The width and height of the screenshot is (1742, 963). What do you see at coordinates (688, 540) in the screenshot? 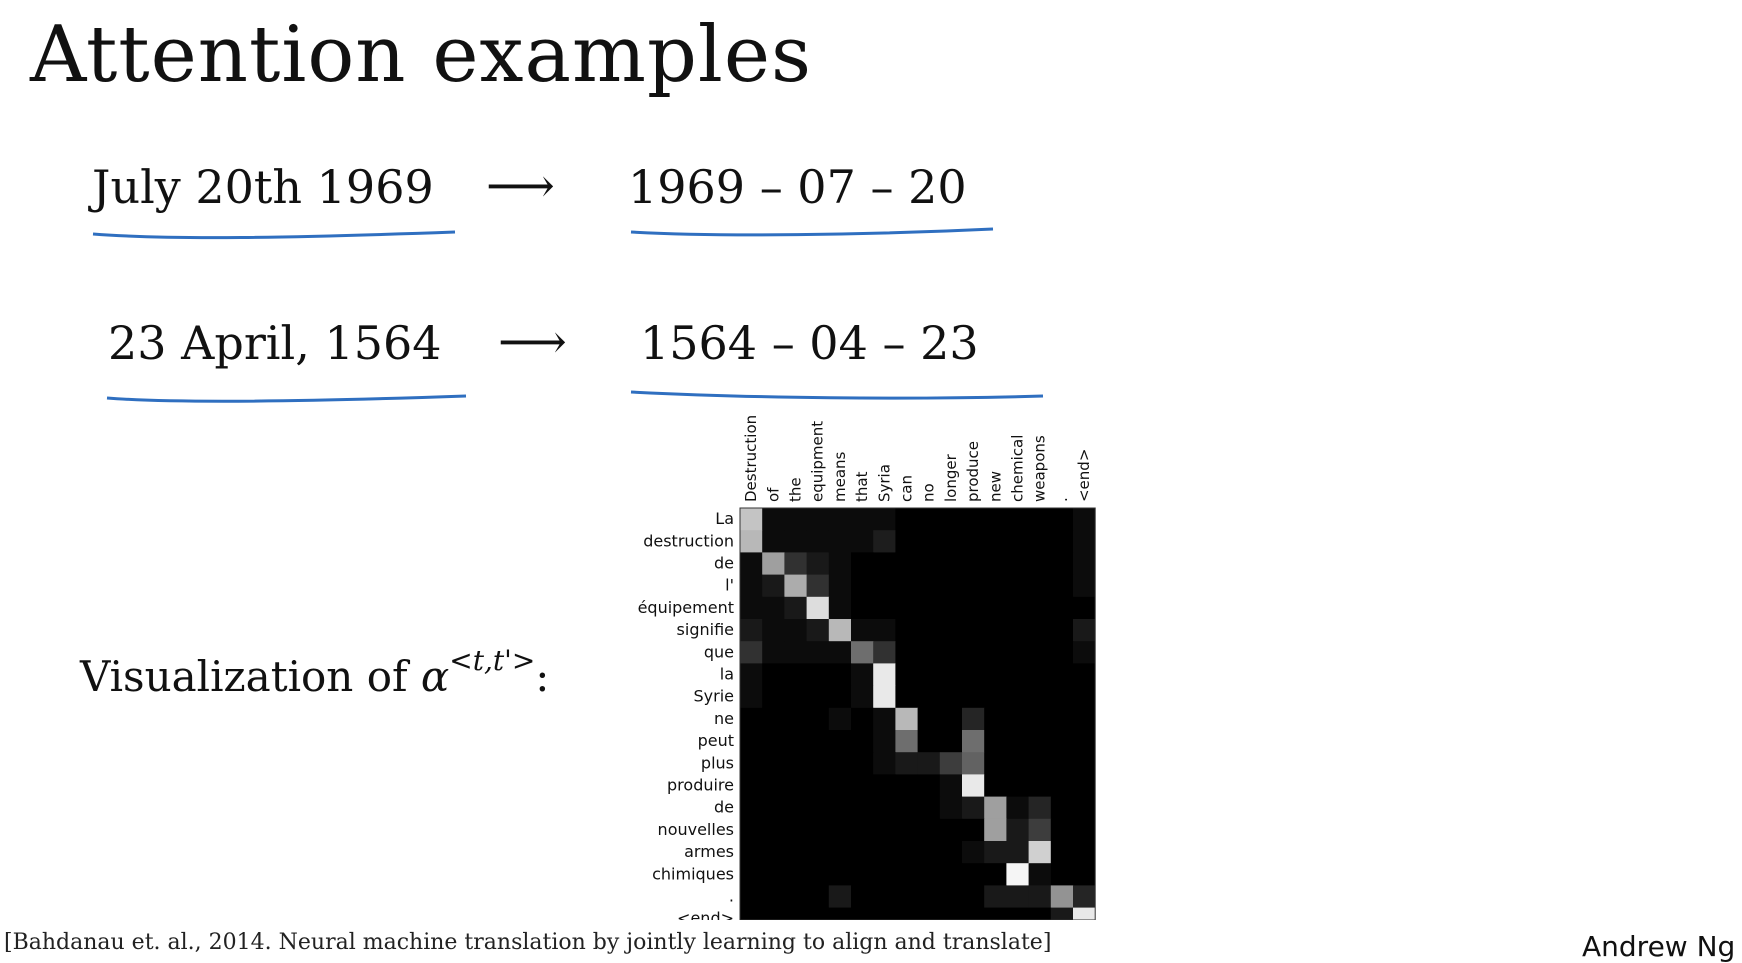
I see `y-tick-label: destruction` at bounding box center [688, 540].